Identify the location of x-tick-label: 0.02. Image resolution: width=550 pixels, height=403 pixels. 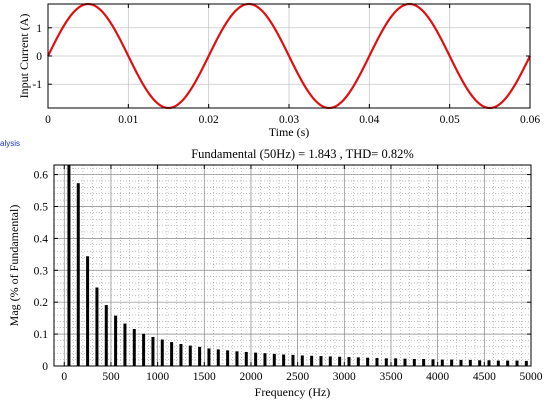
(209, 120).